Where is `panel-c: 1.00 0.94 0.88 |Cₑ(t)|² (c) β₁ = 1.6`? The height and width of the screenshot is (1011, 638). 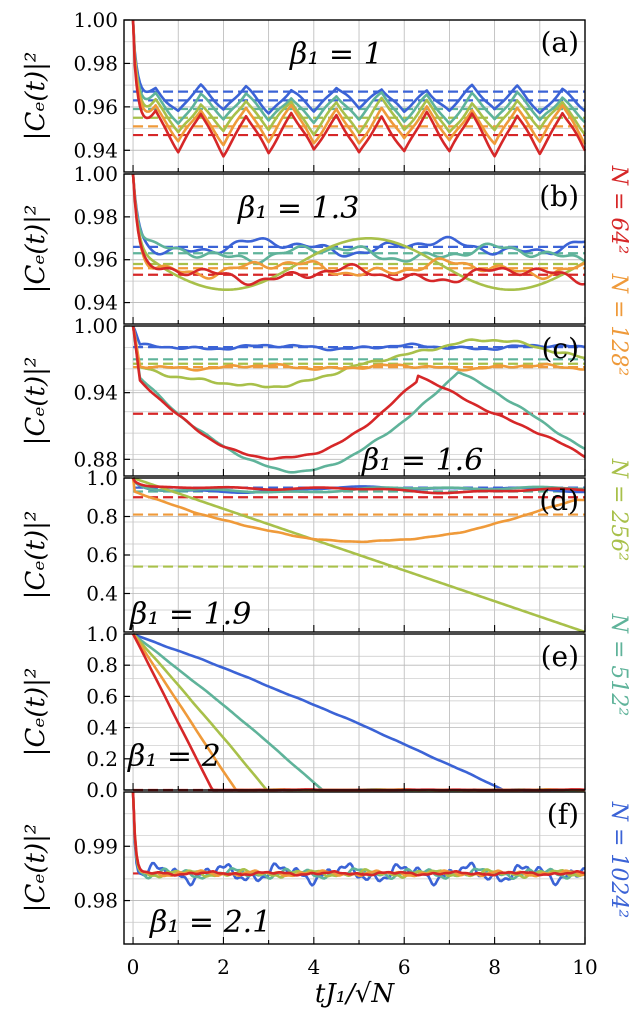 panel-c: 1.00 0.94 0.88 |Cₑ(t)|² (c) β₁ = 1.6 is located at coordinates (303, 396).